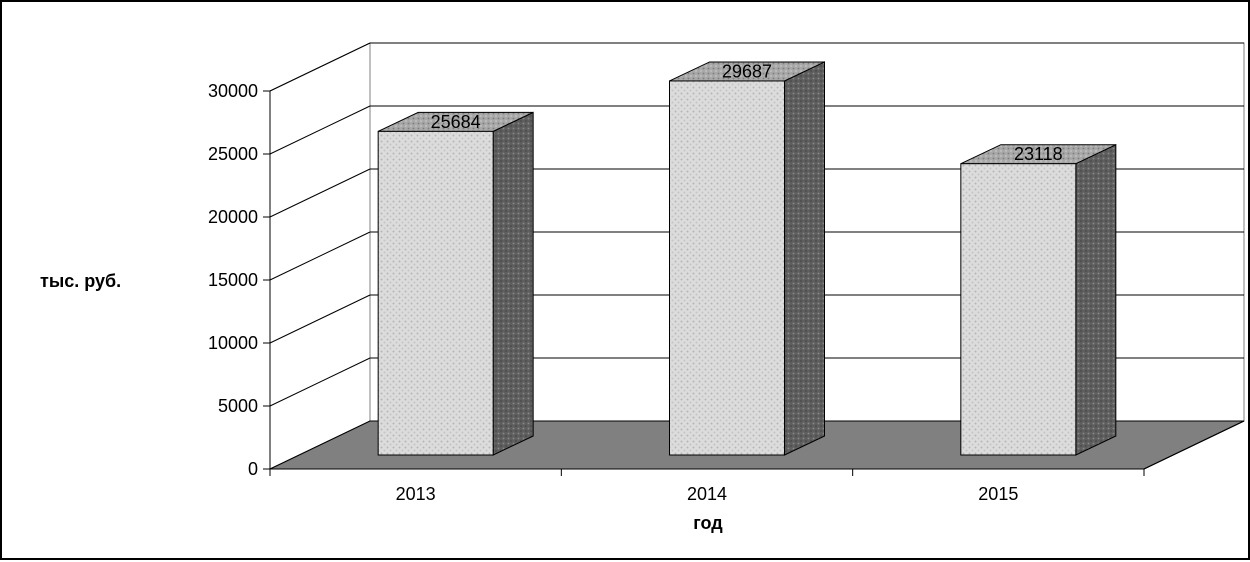 Image resolution: width=1250 pixels, height=562 pixels. What do you see at coordinates (998, 494) in the screenshot?
I see `x-tick-label: 2015` at bounding box center [998, 494].